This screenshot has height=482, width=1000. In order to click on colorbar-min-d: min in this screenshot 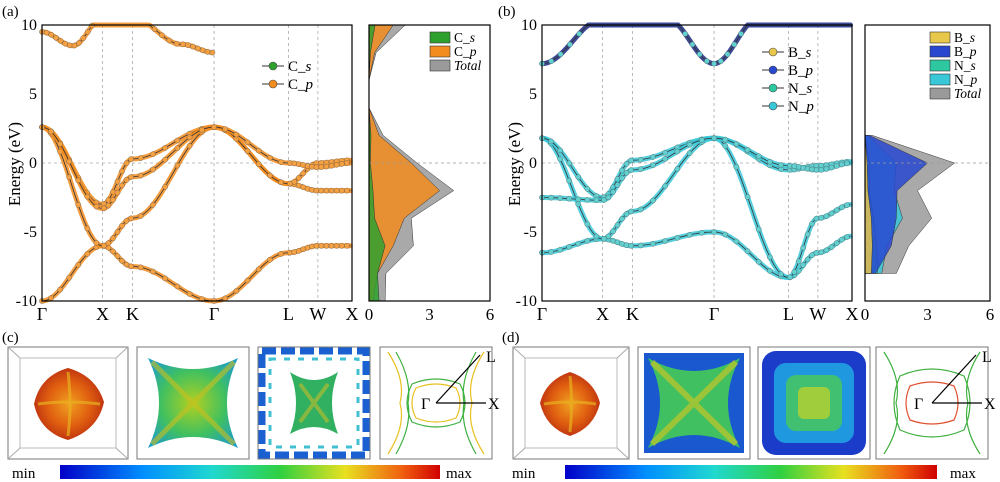, I will do `click(524, 474)`.